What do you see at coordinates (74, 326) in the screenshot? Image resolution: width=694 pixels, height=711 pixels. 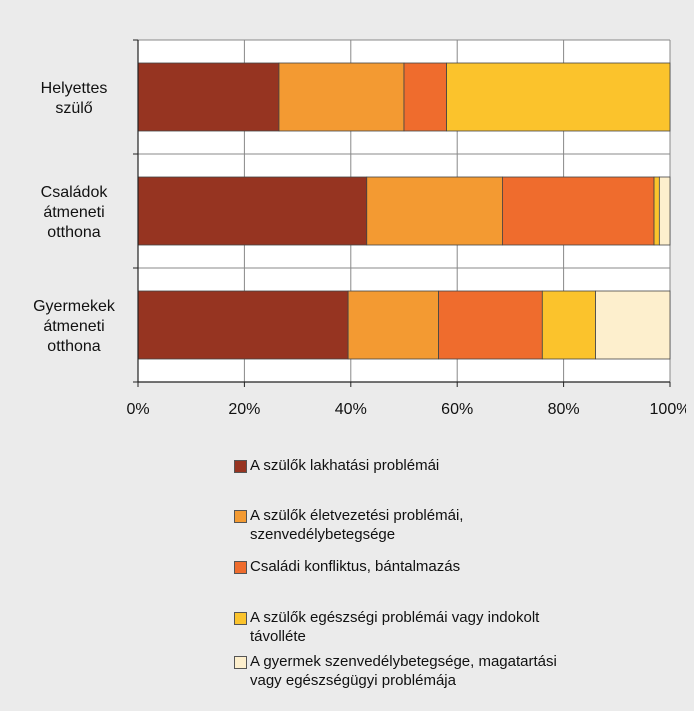 I see `category-label: Gyermekek átmeneti otthona` at bounding box center [74, 326].